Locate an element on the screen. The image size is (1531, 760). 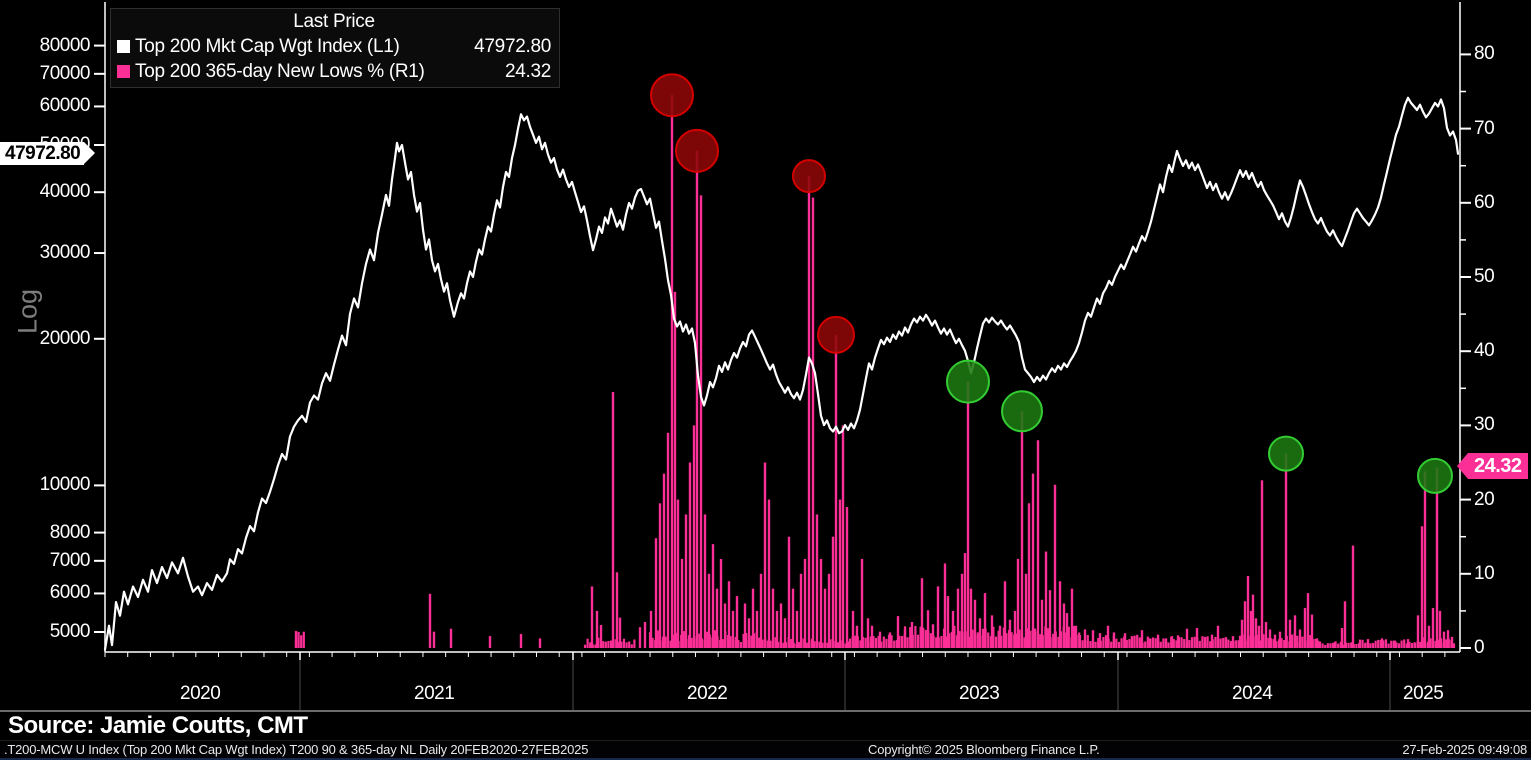
left-axis-tick-label: 7000 is located at coordinates (70, 560).